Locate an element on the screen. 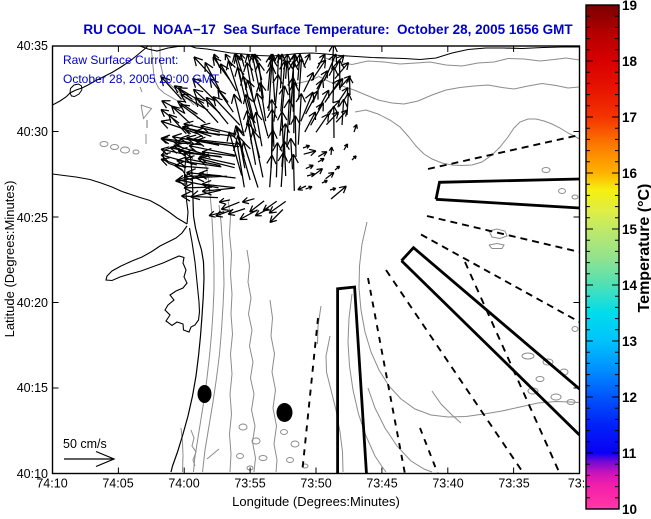  svg-text: 12 is located at coordinates (629, 397).